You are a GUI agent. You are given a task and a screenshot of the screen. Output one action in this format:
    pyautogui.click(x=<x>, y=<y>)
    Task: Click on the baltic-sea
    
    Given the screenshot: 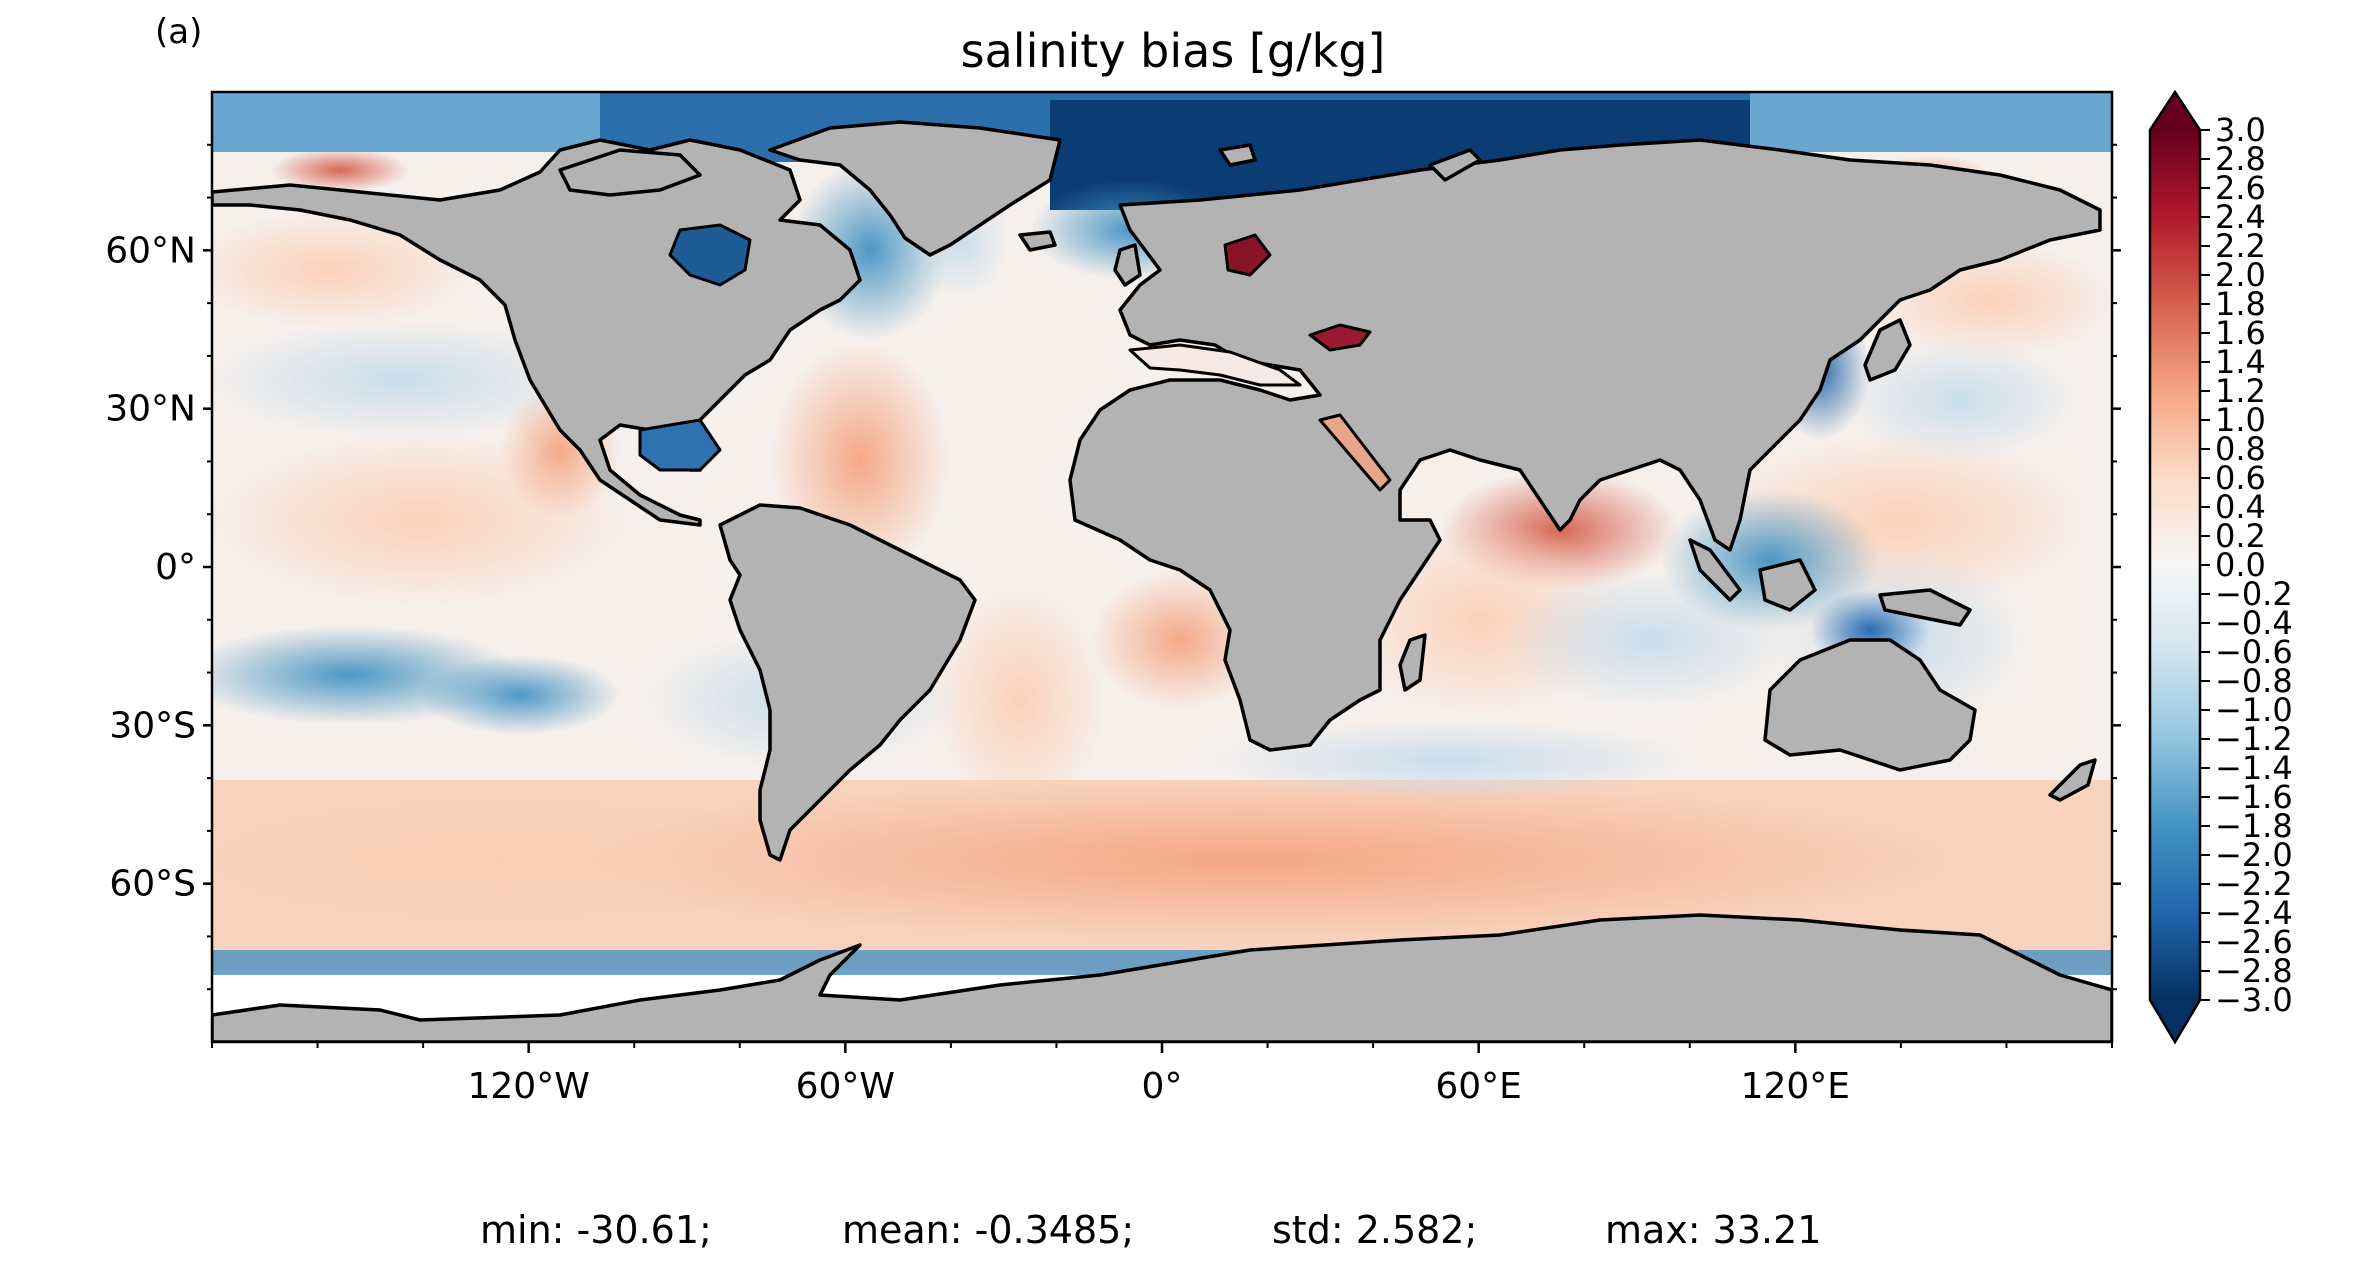 What is the action you would take?
    pyautogui.click(x=1247, y=255)
    